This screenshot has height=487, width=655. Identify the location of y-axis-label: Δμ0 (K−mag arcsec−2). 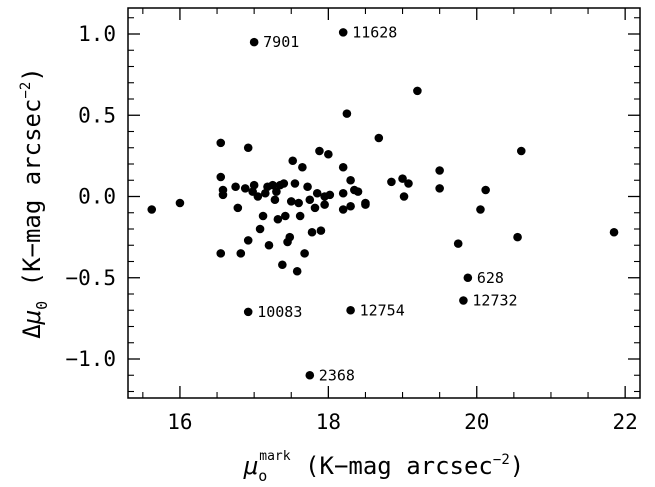
(34, 203).